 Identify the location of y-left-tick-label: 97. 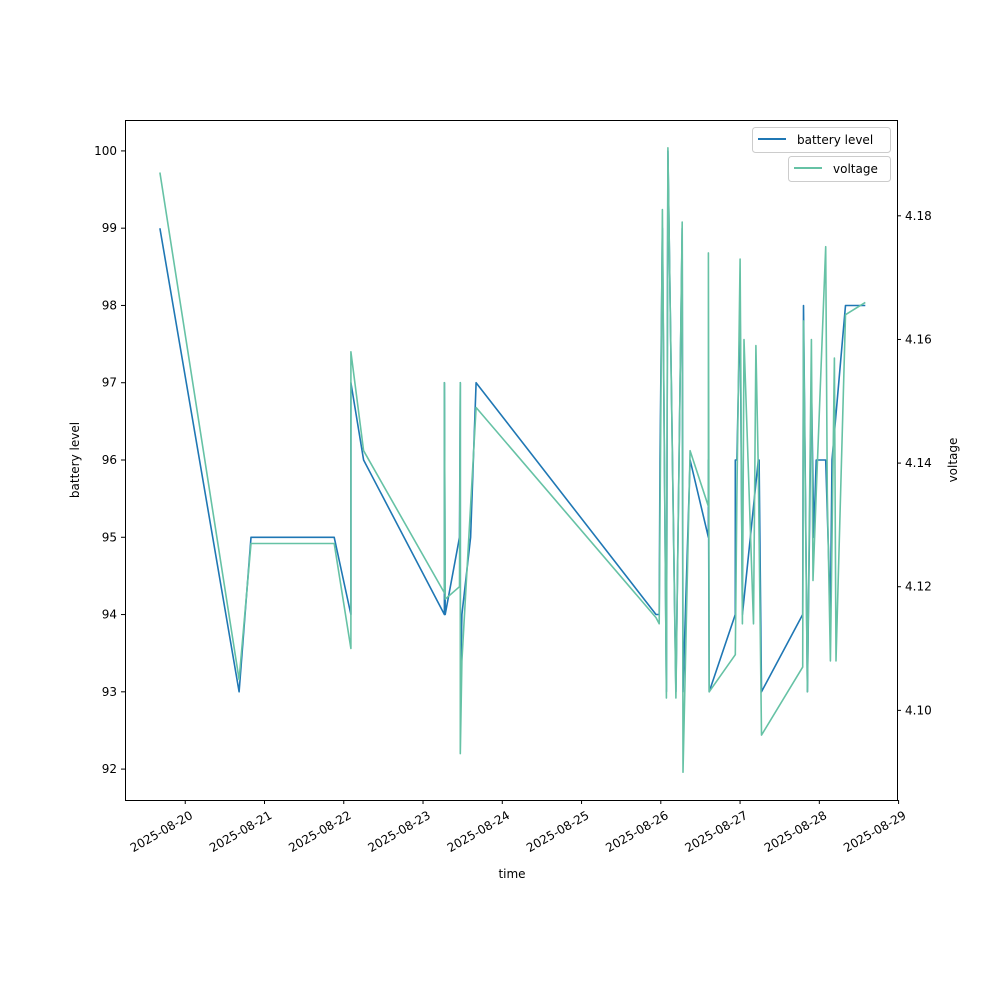
(109, 383).